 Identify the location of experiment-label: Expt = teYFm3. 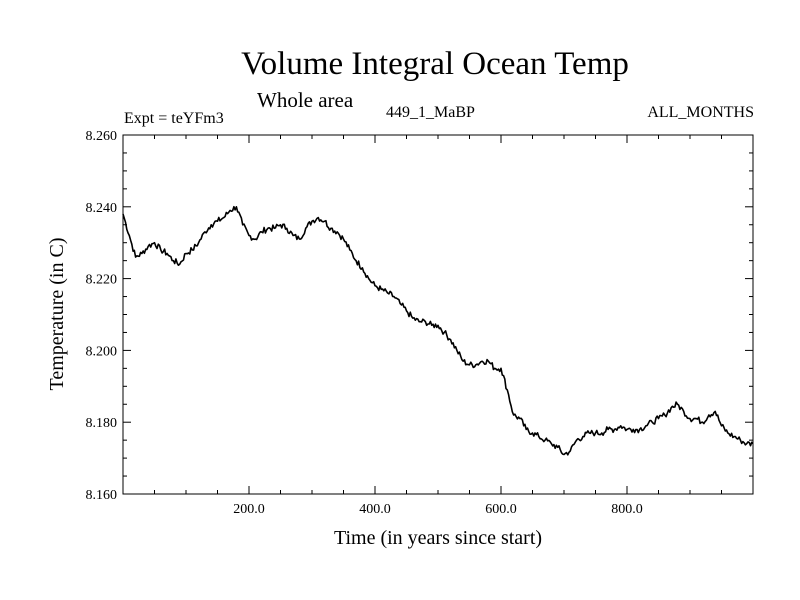
(174, 118).